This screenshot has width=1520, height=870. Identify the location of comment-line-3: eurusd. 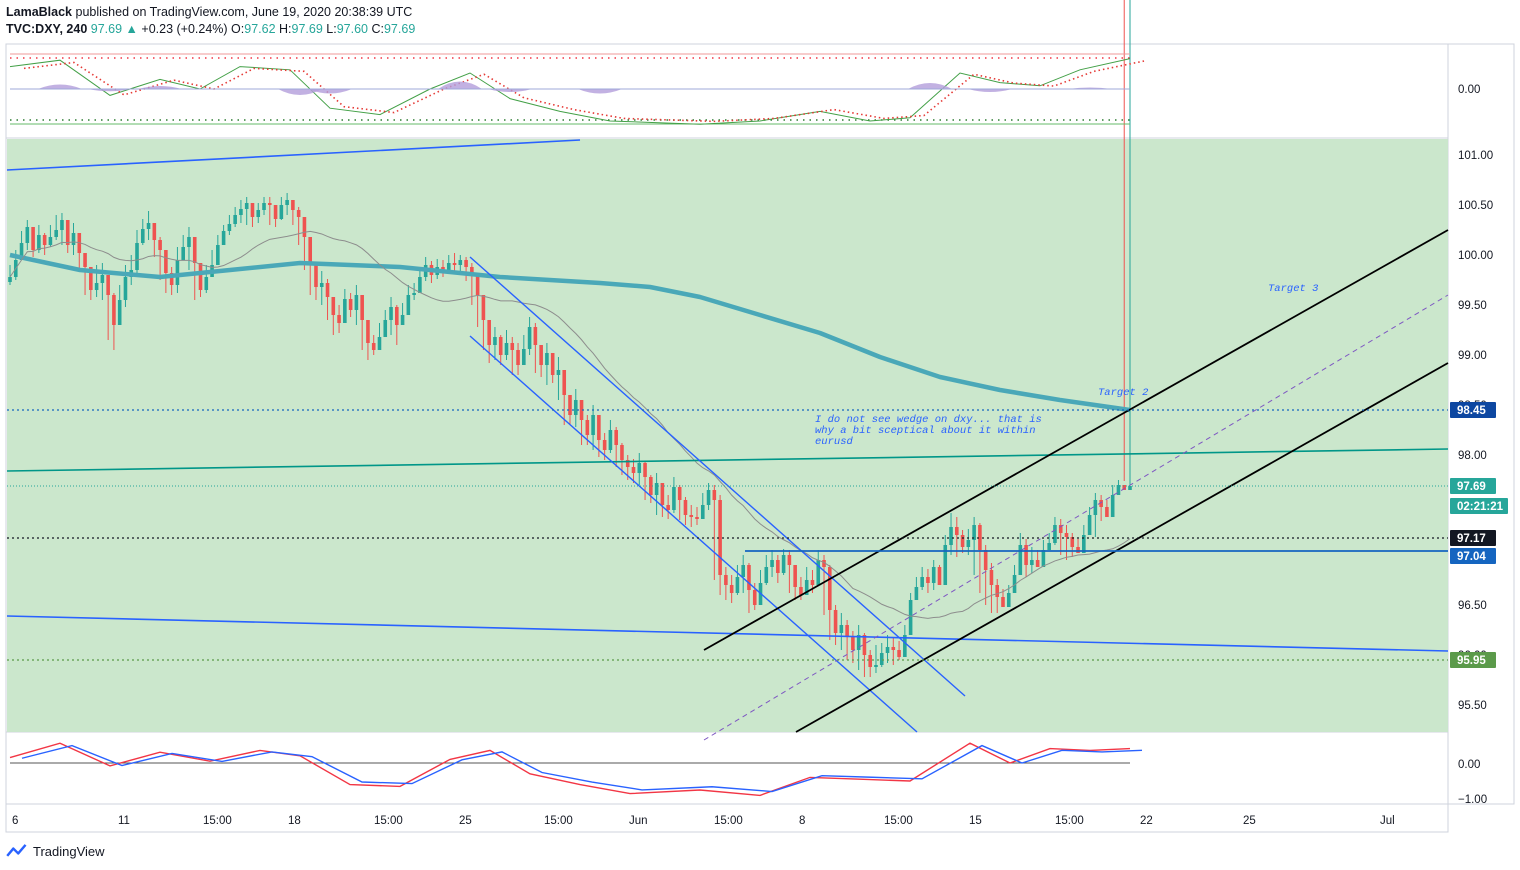
(834, 442).